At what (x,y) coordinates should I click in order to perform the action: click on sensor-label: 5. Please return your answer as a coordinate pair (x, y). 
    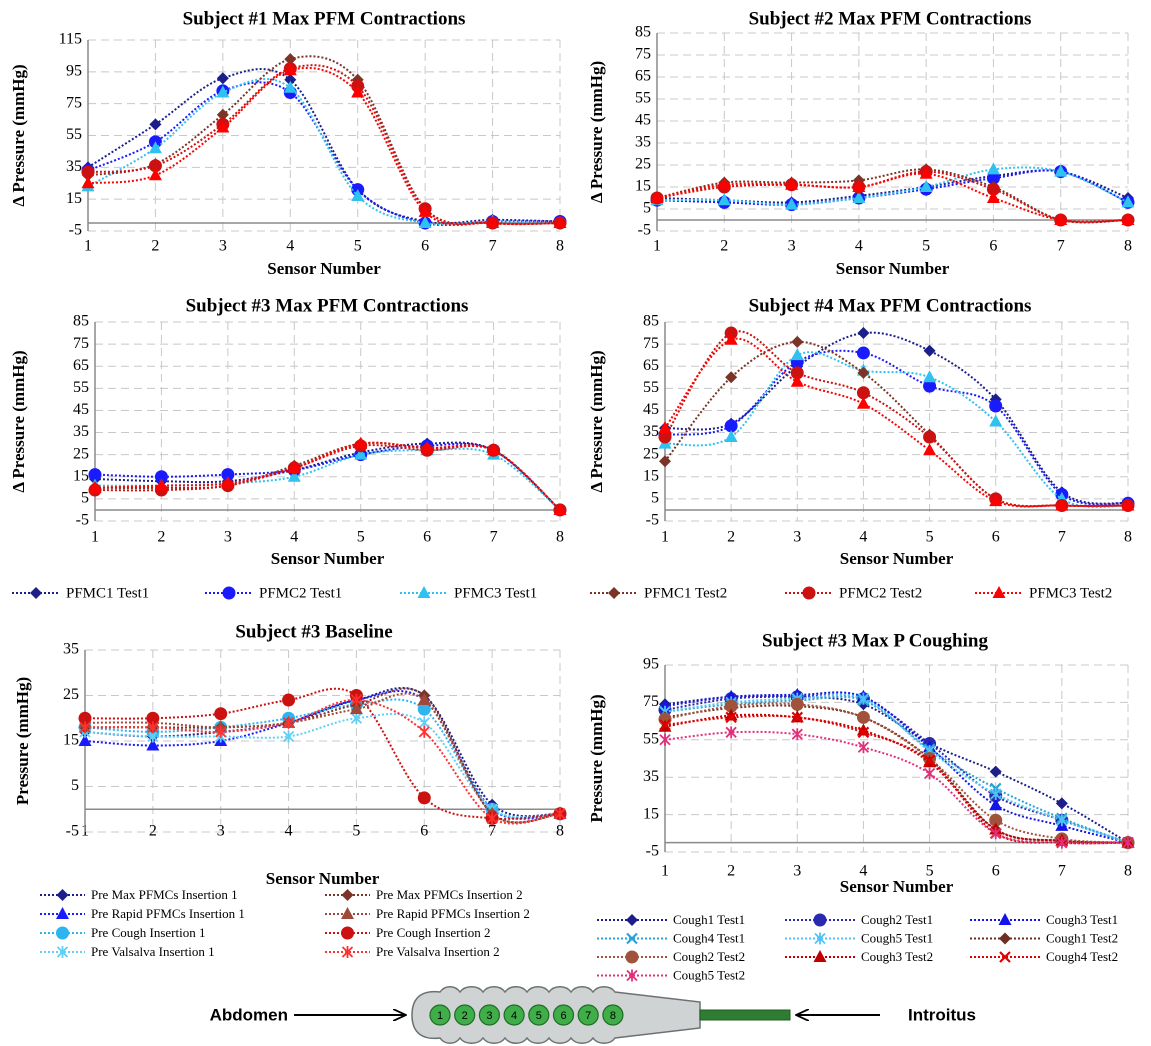
    Looking at the image, I should click on (539, 1016).